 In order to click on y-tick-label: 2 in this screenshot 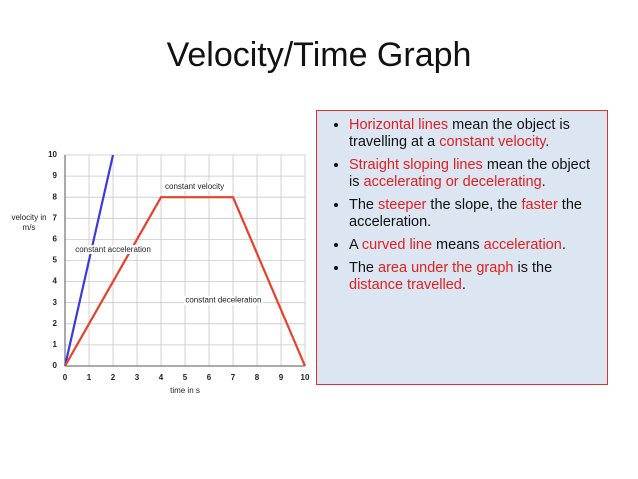, I will do `click(55, 323)`.